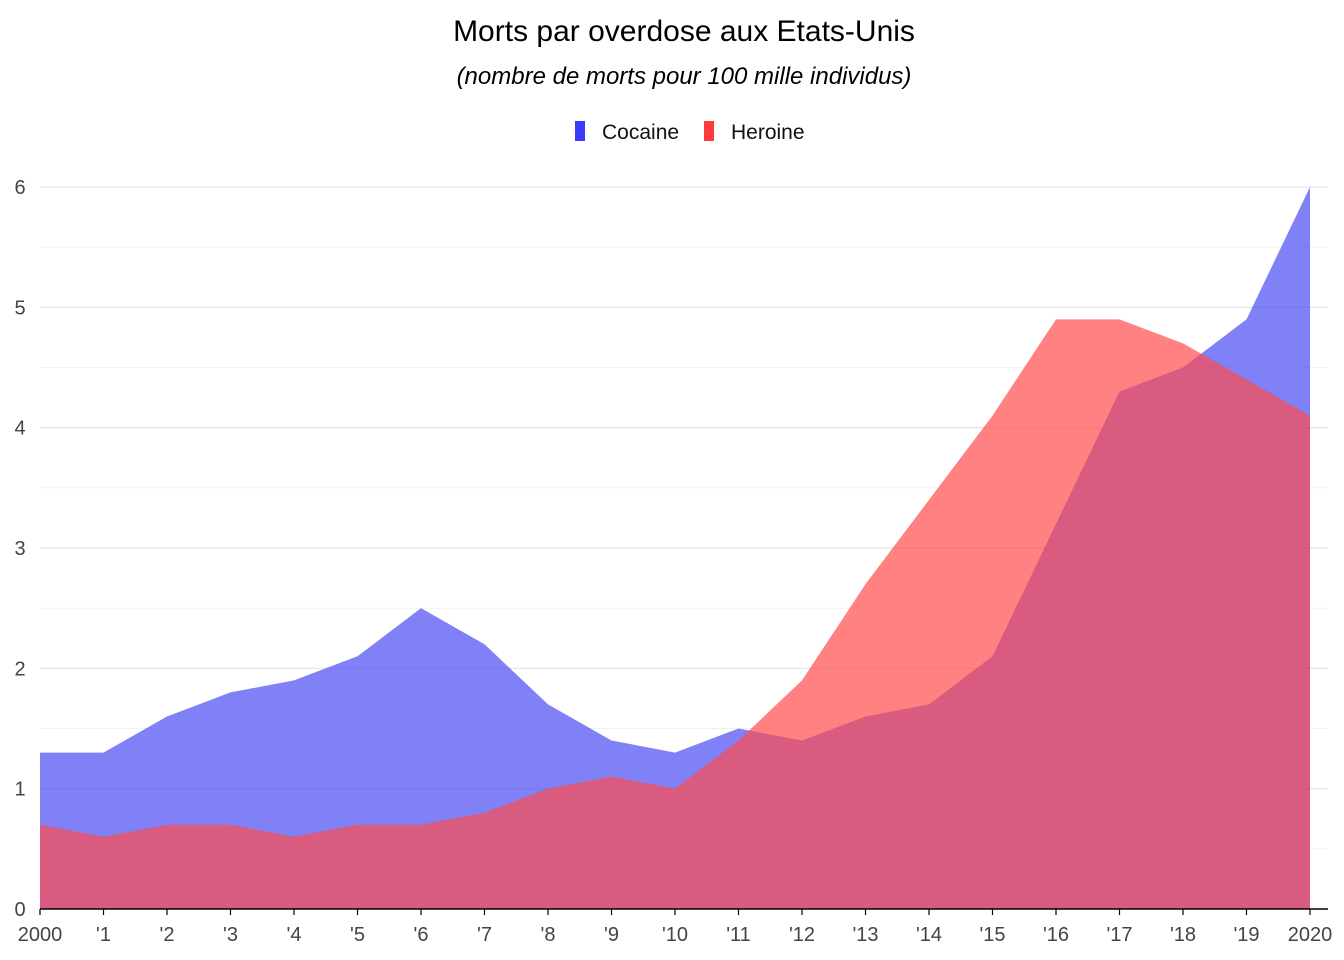  What do you see at coordinates (19, 790) in the screenshot?
I see `y-tick-label: 1` at bounding box center [19, 790].